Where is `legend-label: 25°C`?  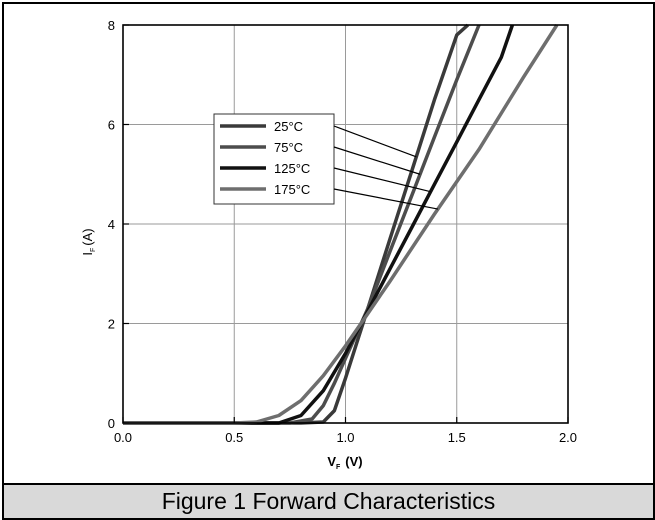
legend-label: 25°C is located at coordinates (288, 126).